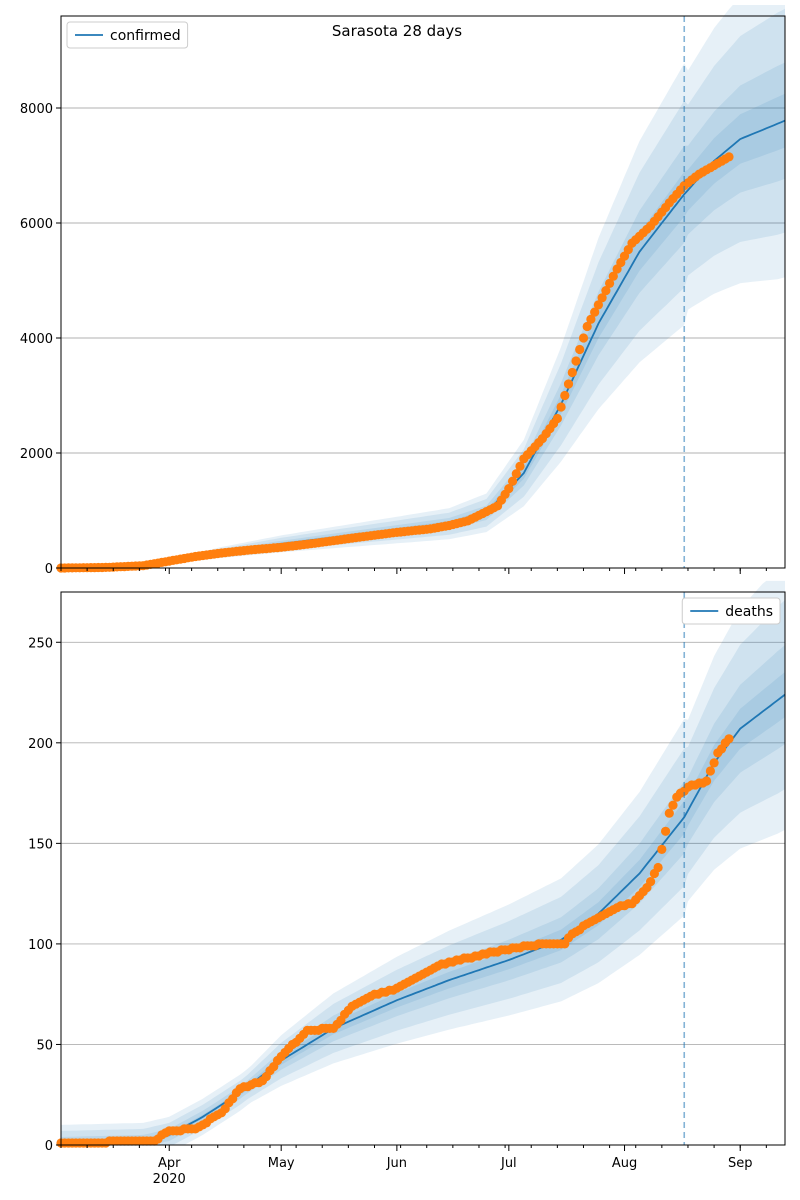 This screenshot has height=1200, width=800. What do you see at coordinates (396, 1163) in the screenshot?
I see `x-tick-label: Jun` at bounding box center [396, 1163].